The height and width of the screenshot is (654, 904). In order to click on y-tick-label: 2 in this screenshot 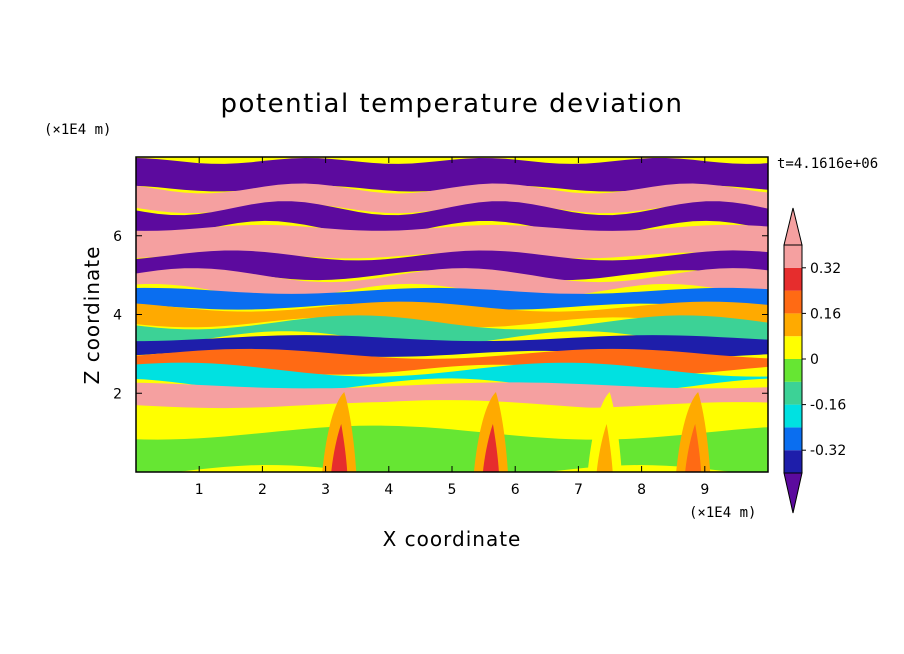, I will do `click(117, 394)`.